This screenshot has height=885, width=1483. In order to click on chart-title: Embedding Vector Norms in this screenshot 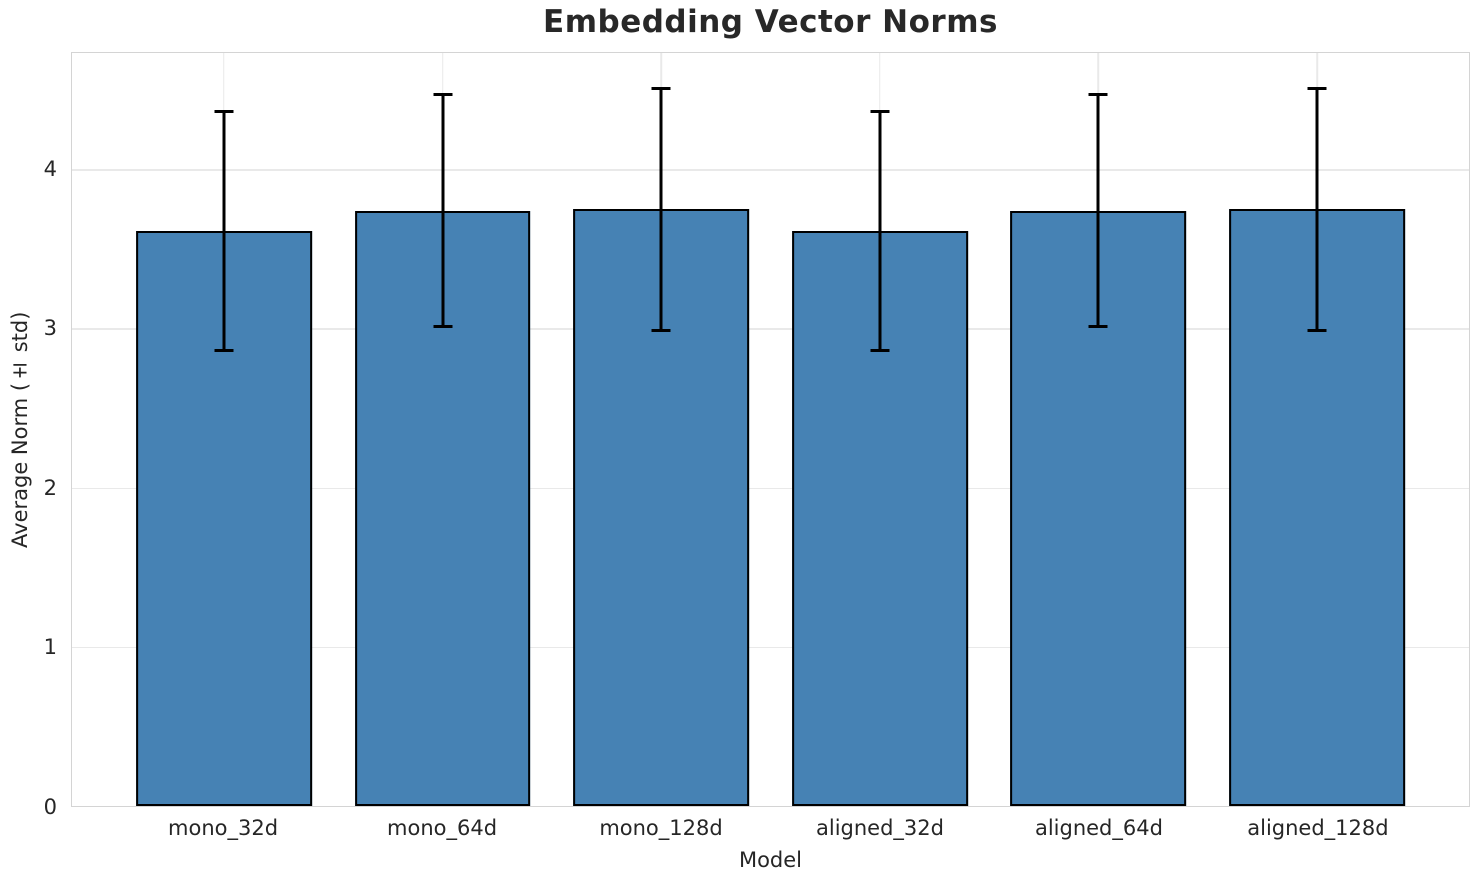, I will do `click(770, 22)`.